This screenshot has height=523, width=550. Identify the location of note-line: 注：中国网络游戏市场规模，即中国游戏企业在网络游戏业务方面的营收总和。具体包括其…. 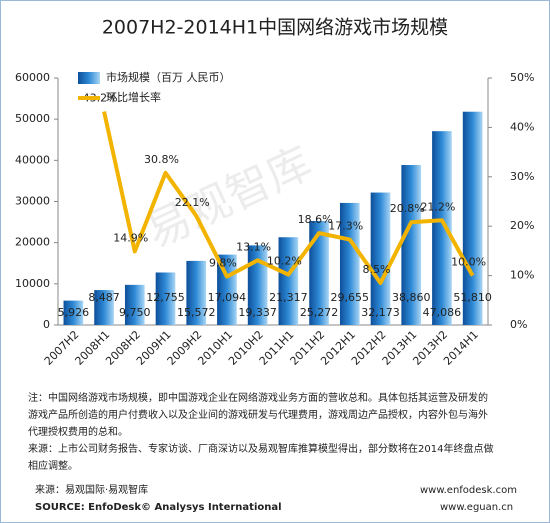
(258, 397).